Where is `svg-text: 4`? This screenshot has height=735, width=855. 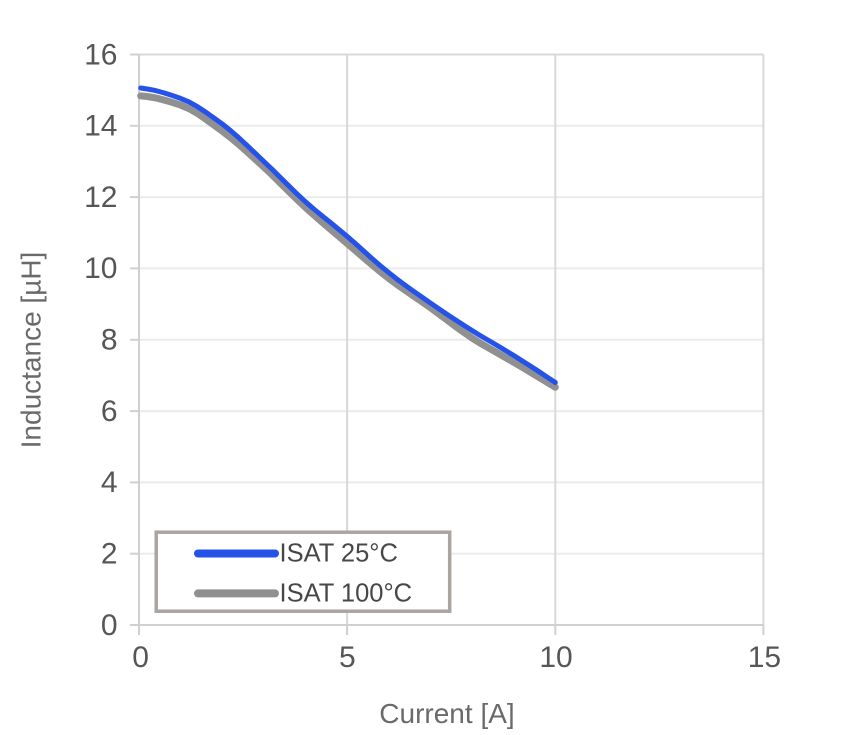
svg-text: 4 is located at coordinates (109, 482).